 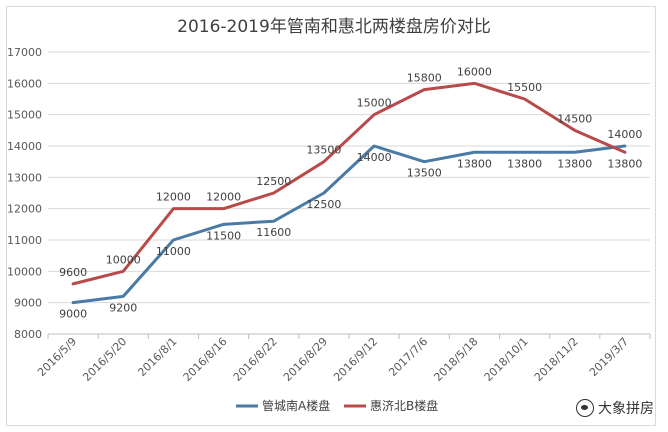 What do you see at coordinates (626, 409) in the screenshot?
I see `watermark-text: 大象拼房` at bounding box center [626, 409].